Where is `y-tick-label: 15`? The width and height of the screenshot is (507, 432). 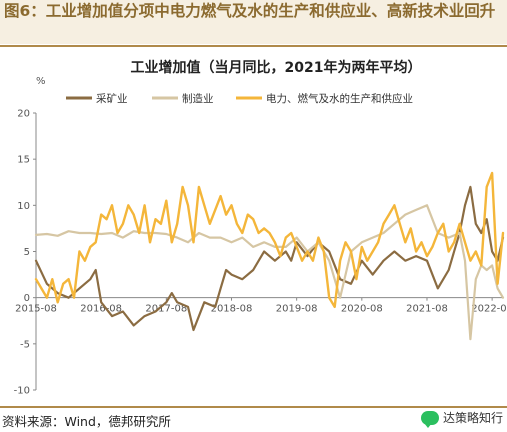 y-tick-label: 15 is located at coordinates (23, 160).